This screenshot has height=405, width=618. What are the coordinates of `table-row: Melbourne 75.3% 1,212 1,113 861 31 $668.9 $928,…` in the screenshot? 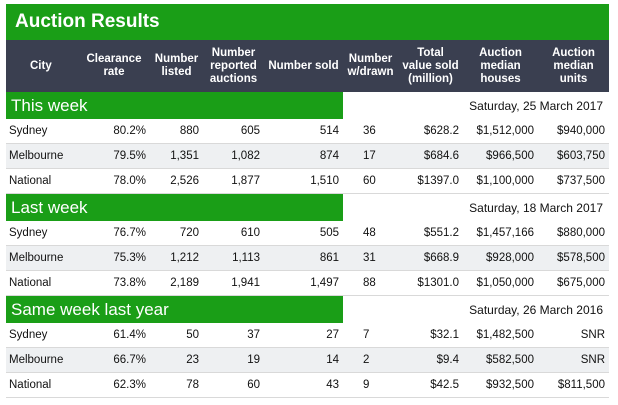 It's located at (307, 258).